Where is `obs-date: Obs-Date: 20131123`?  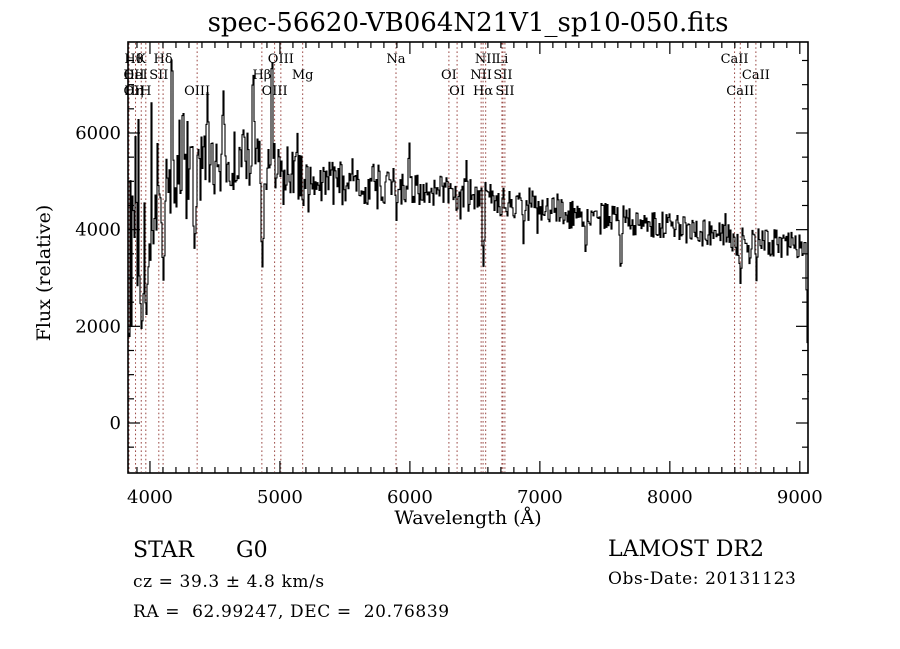 obs-date: Obs-Date: 20131123 is located at coordinates (702, 579).